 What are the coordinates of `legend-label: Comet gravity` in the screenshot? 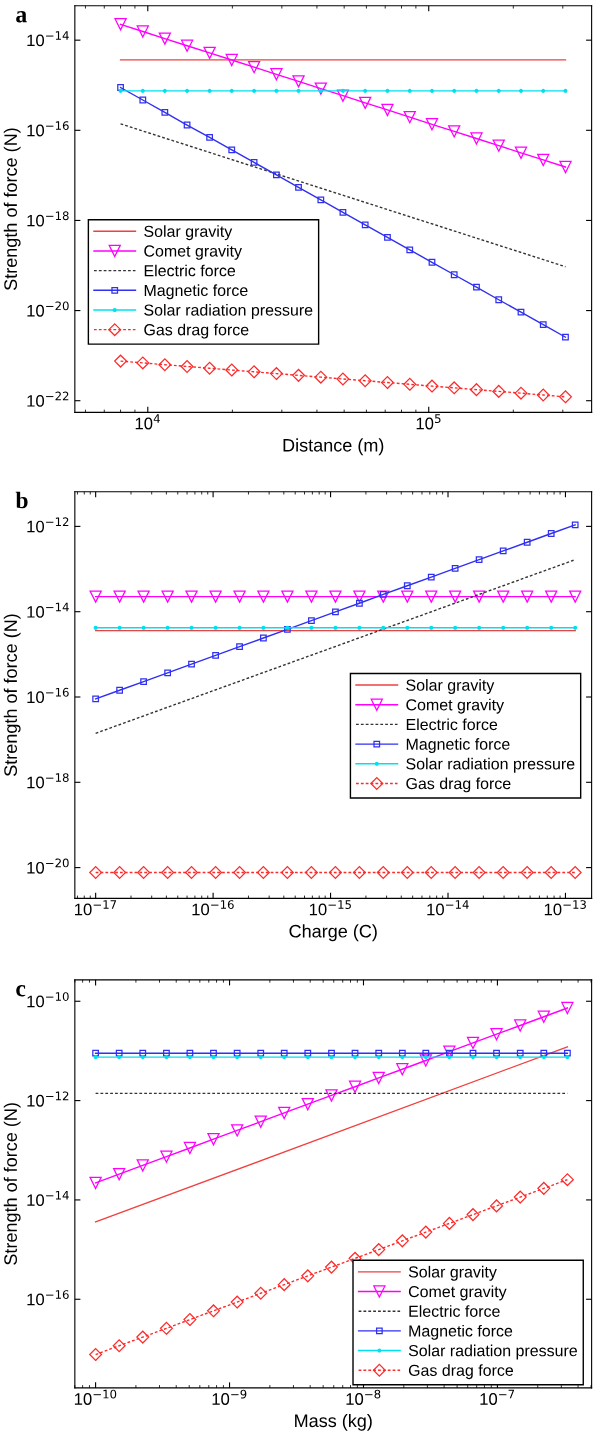 It's located at (193, 252).